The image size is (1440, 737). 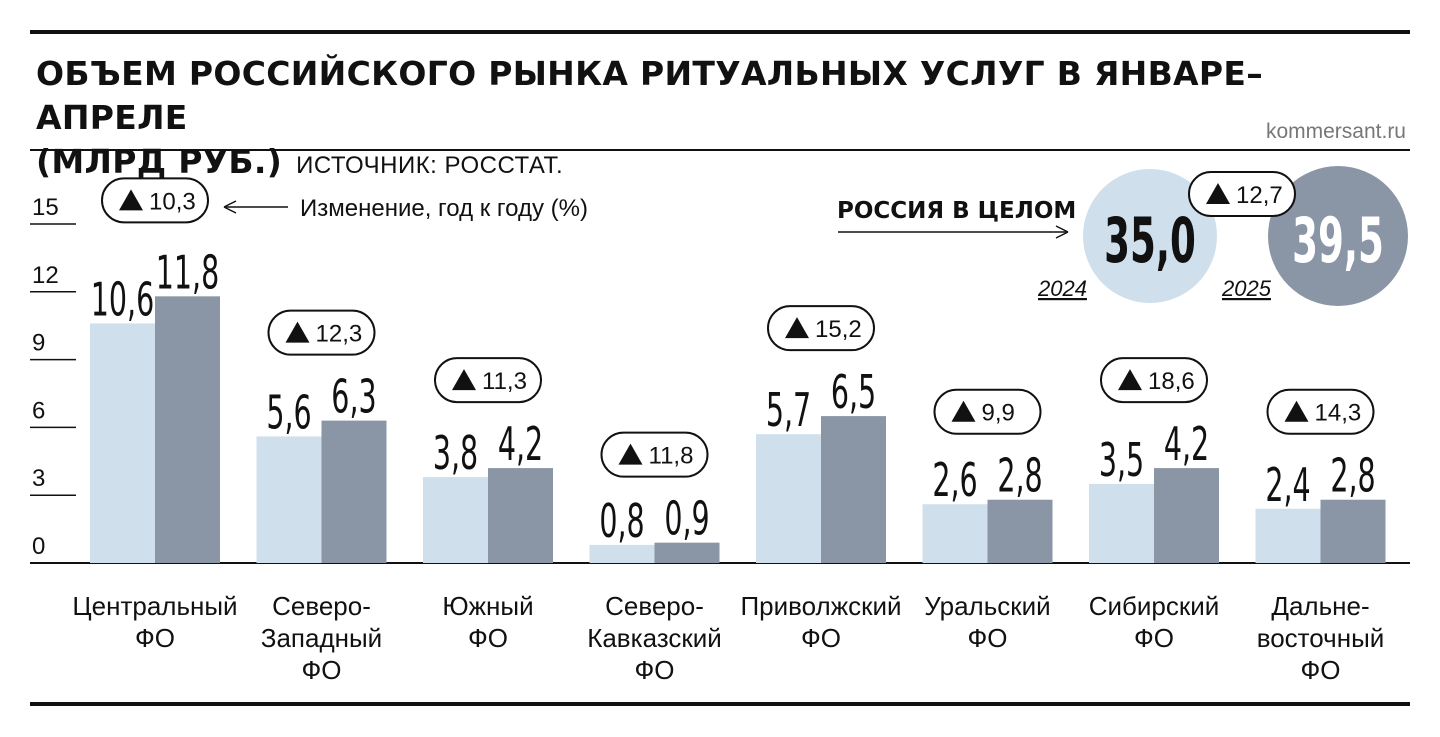 What do you see at coordinates (1246, 288) in the screenshot?
I see `year-2025-label: 2025` at bounding box center [1246, 288].